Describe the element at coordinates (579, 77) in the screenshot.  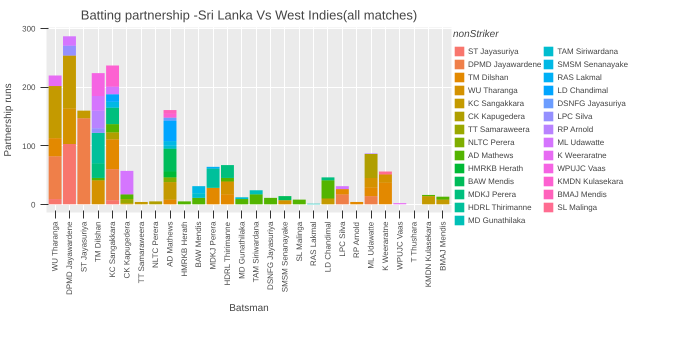
I see `legend-label: RAS Lakmal` at that location.